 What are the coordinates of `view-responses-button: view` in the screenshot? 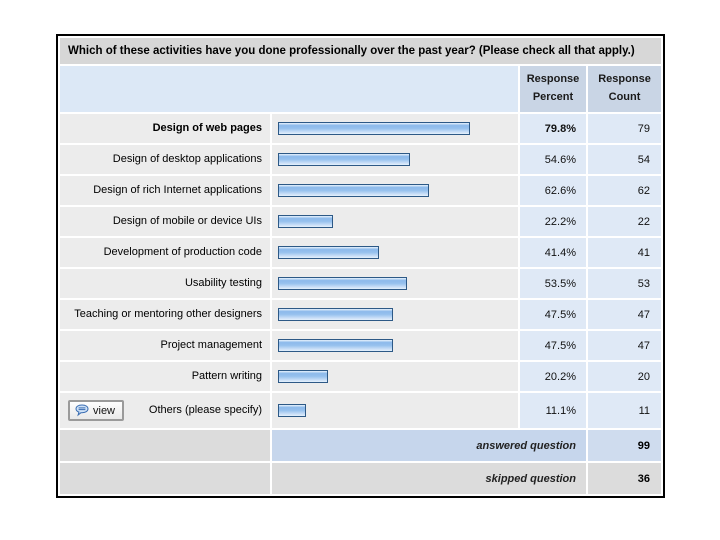 It's located at (96, 410).